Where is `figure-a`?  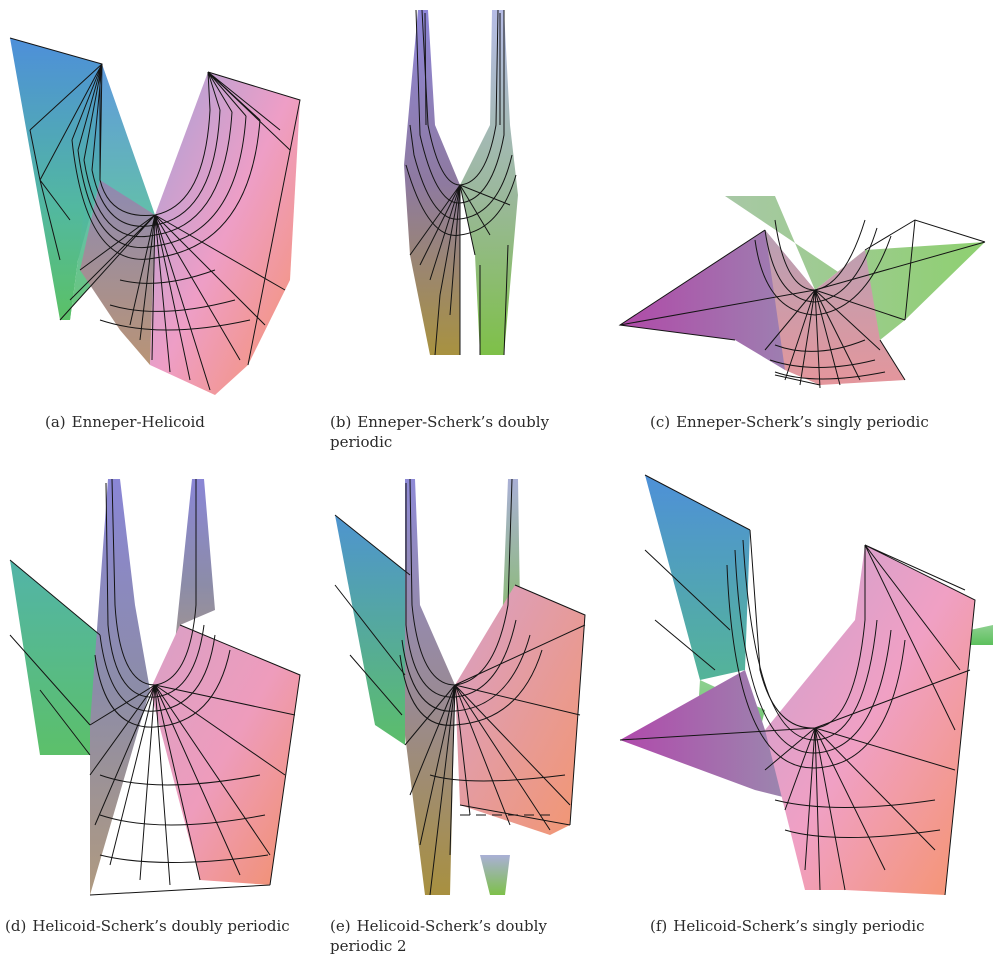
figure-a is located at coordinates (160, 210).